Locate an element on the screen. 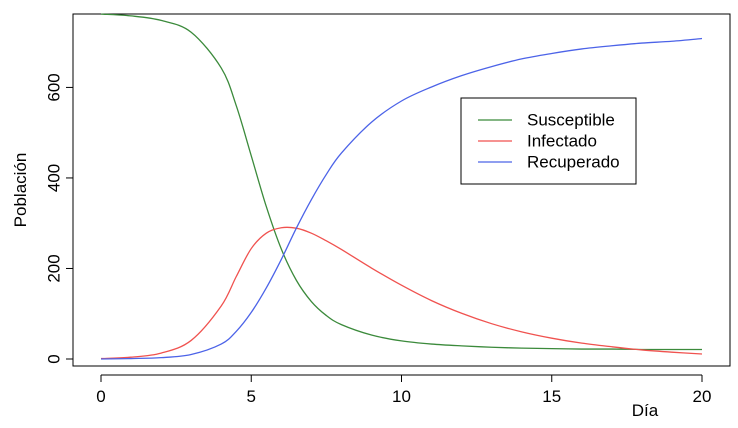 The height and width of the screenshot is (428, 738). y-tick-label: 0 is located at coordinates (54, 358).